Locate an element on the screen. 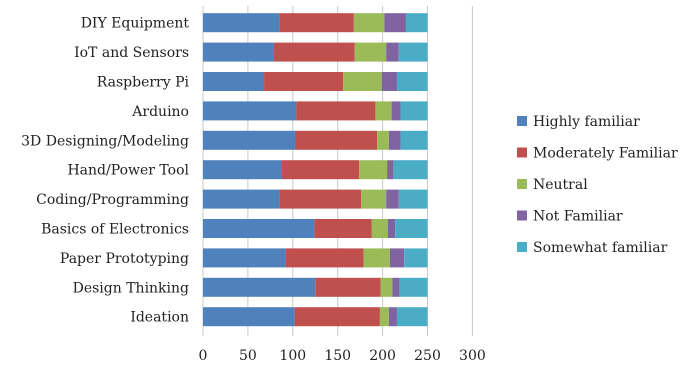  category-label: Basics of Electronics is located at coordinates (115, 230).